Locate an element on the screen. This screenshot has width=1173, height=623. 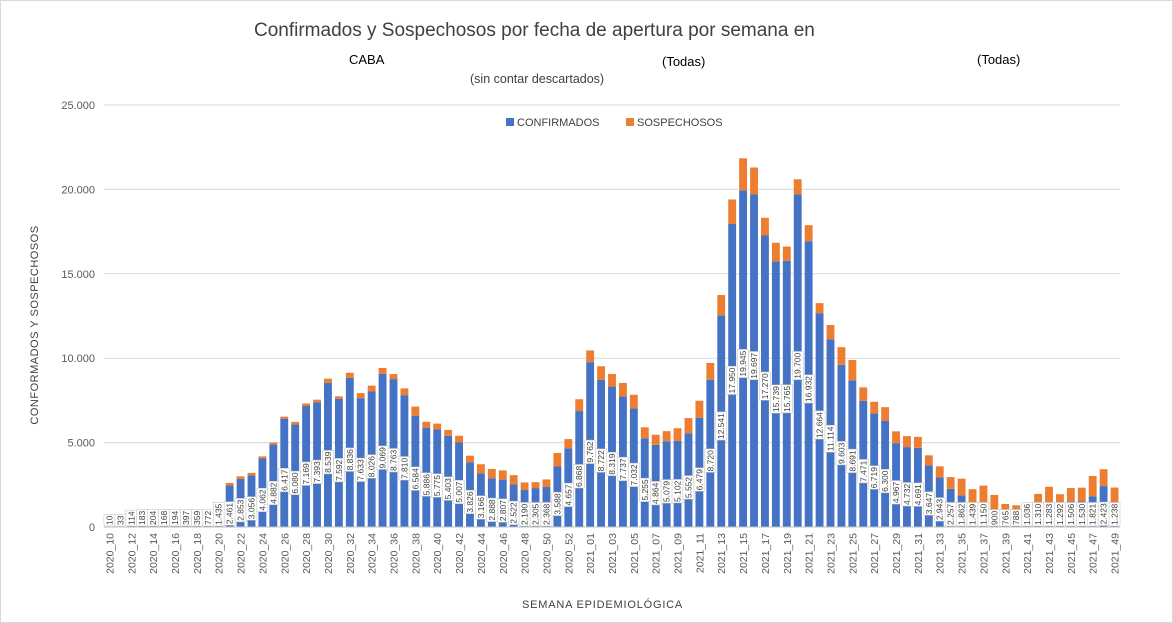
x-tick-label: 2021_17 is located at coordinates (766, 553).